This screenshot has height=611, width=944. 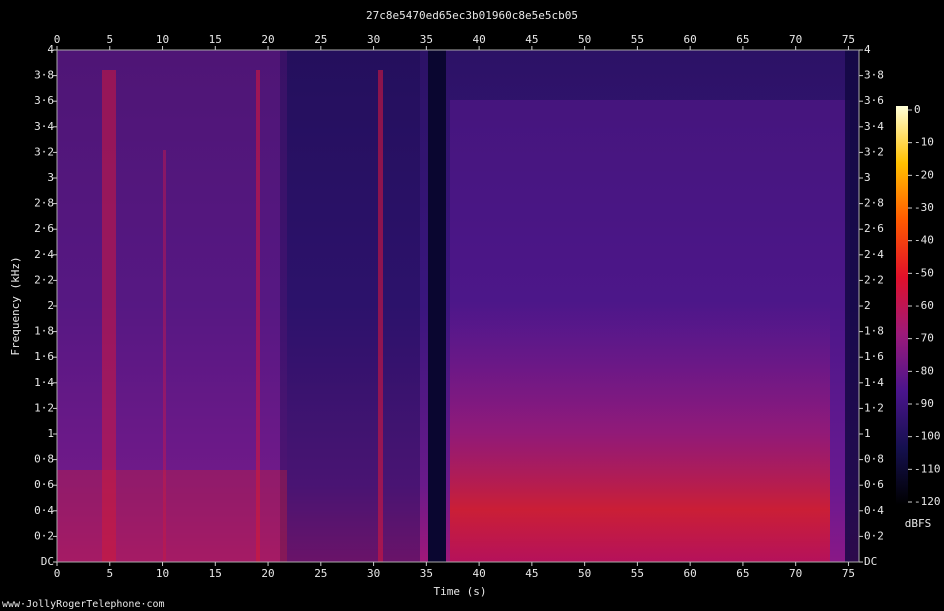 I want to click on colorbar-tick-label: -90, so click(x=924, y=403).